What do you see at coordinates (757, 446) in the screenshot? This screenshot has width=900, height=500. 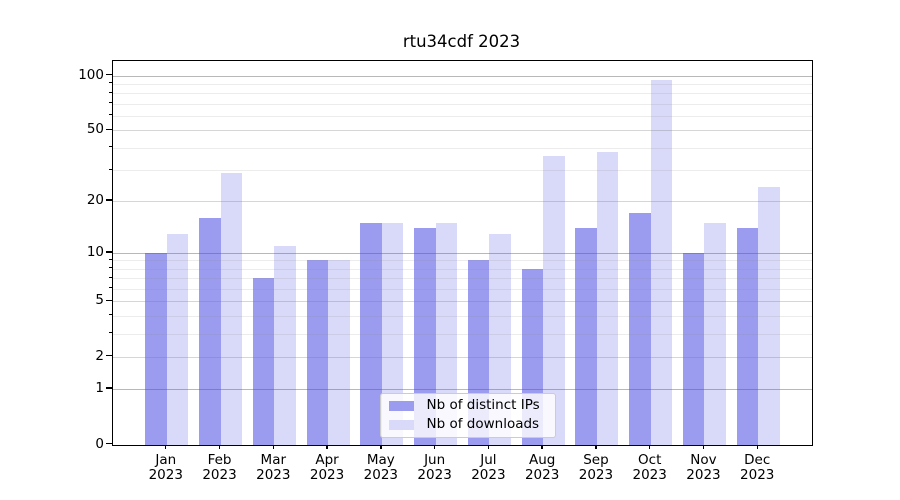 I see `x-tick-dec` at bounding box center [757, 446].